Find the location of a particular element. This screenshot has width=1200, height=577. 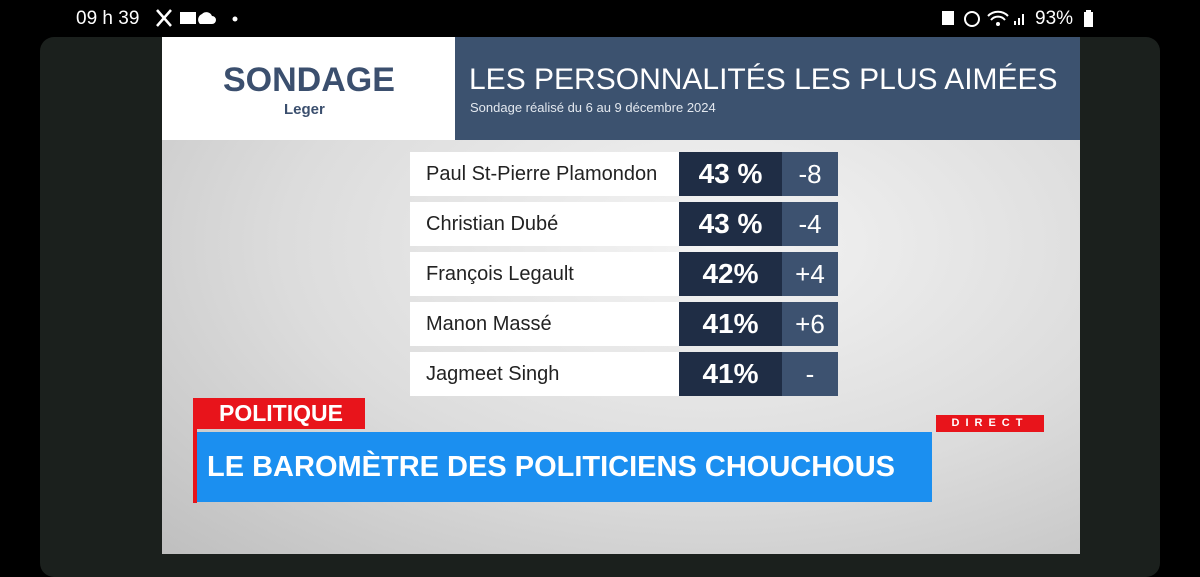

person-name: Manon Massé is located at coordinates (543, 324).